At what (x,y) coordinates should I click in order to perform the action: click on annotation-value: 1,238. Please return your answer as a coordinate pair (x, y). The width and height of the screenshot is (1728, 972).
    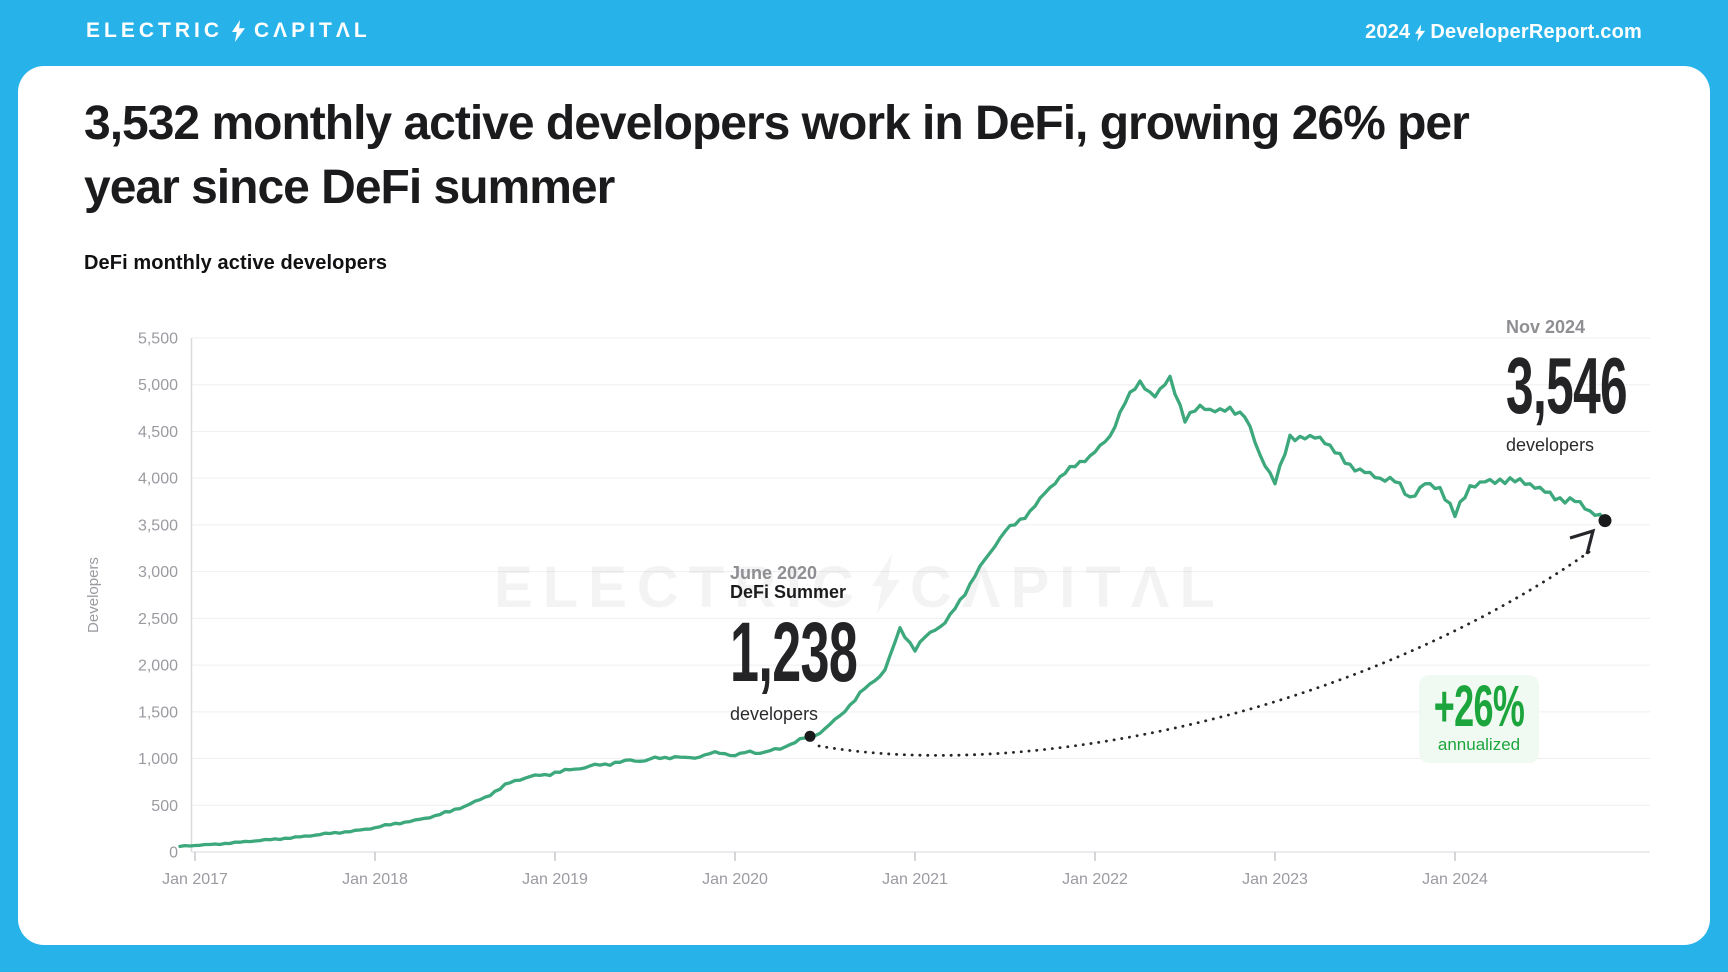
    Looking at the image, I should click on (794, 652).